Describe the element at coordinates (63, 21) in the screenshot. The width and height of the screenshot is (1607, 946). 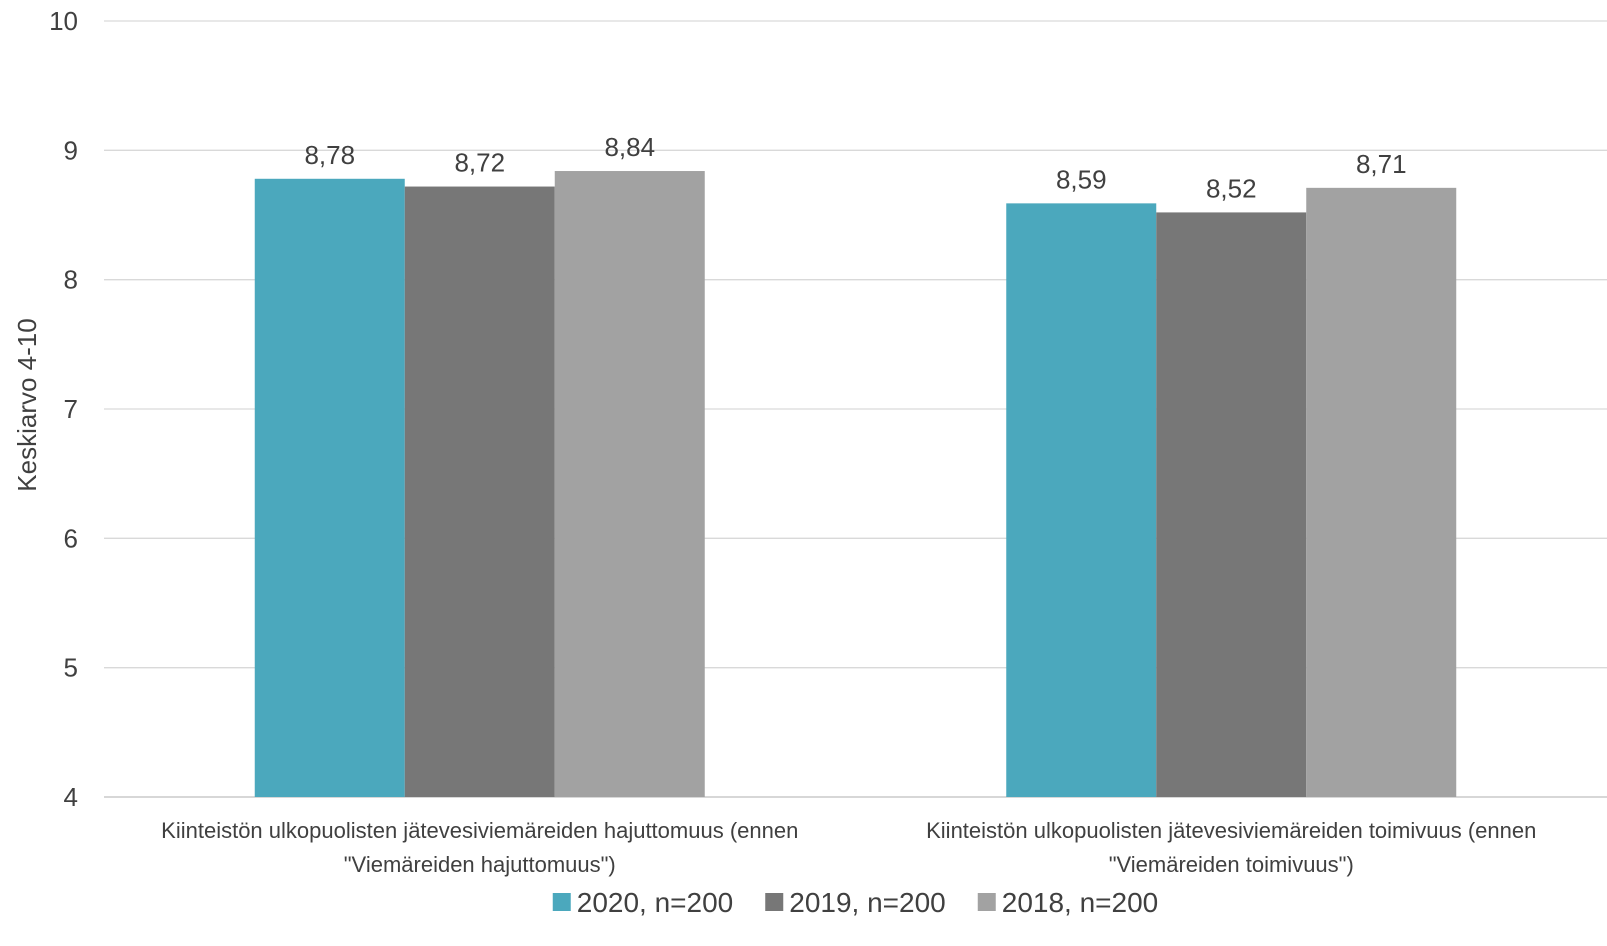
I see `y-tick-label: 10` at that location.